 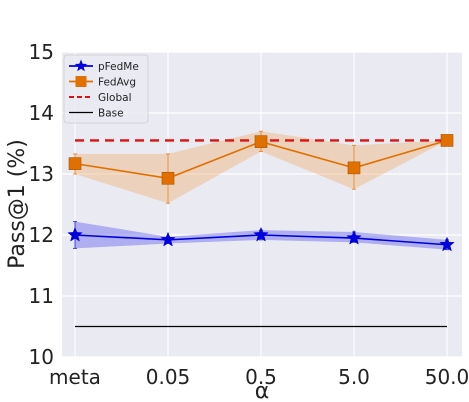 What do you see at coordinates (17, 204) in the screenshot?
I see `y-axis-label: Pass@1 (%)` at bounding box center [17, 204].